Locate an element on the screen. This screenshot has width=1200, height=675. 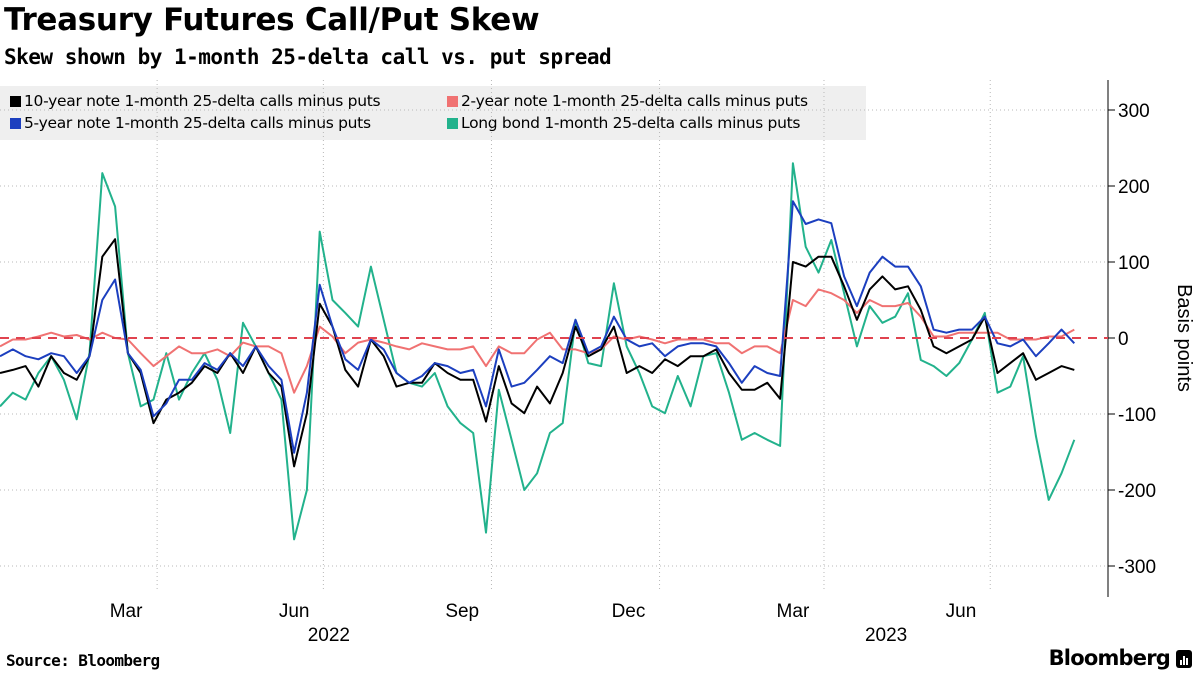
x-year-label: 2022 is located at coordinates (329, 635).